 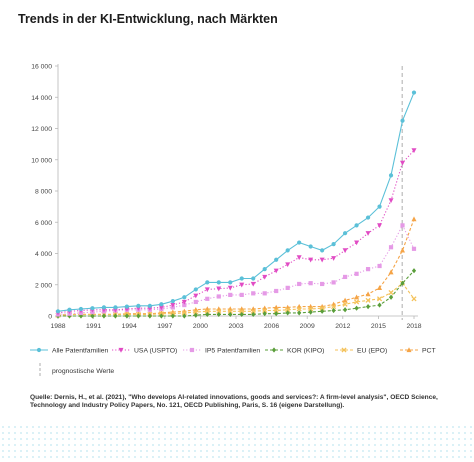 What do you see at coordinates (342, 326) in the screenshot?
I see `x-tick-label: 2012` at bounding box center [342, 326].